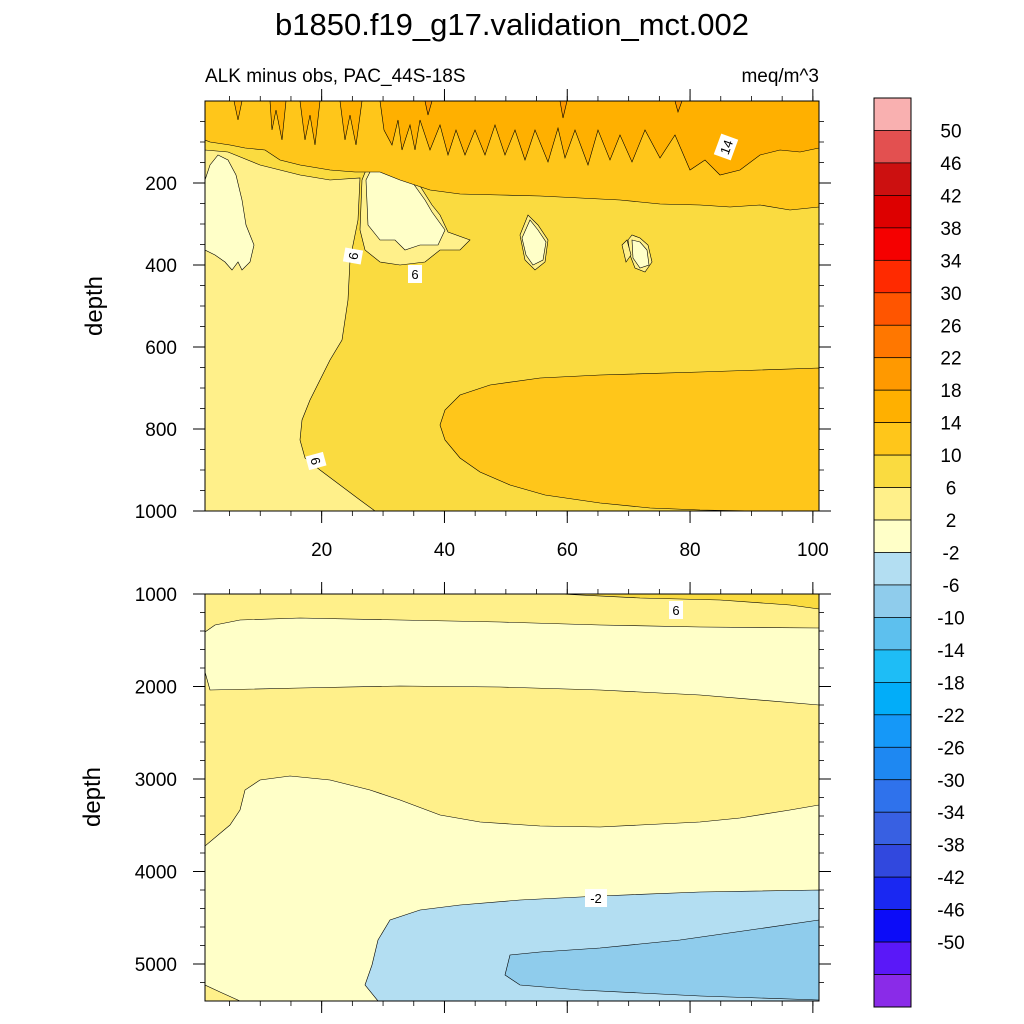 The image size is (1024, 1024). What do you see at coordinates (950, 196) in the screenshot?
I see `colorbar-label: 42` at bounding box center [950, 196].